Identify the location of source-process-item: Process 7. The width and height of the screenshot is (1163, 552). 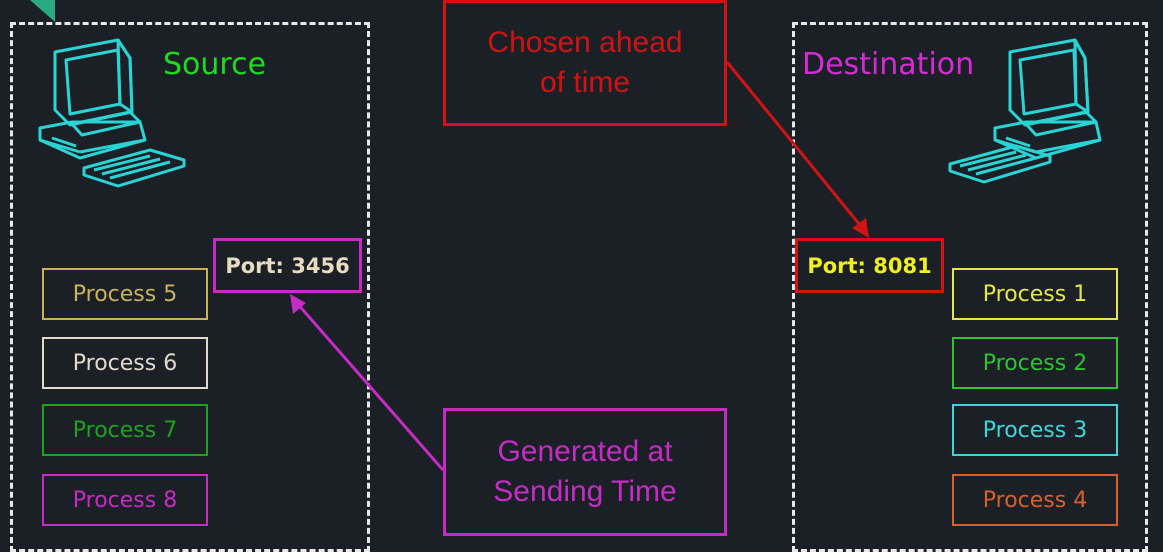
(125, 430).